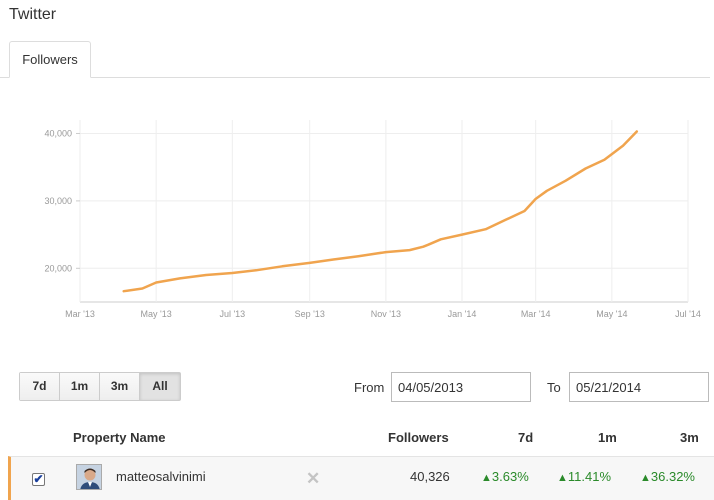 The height and width of the screenshot is (500, 714). Describe the element at coordinates (386, 314) in the screenshot. I see `x-tick-label: Nov '13` at that location.